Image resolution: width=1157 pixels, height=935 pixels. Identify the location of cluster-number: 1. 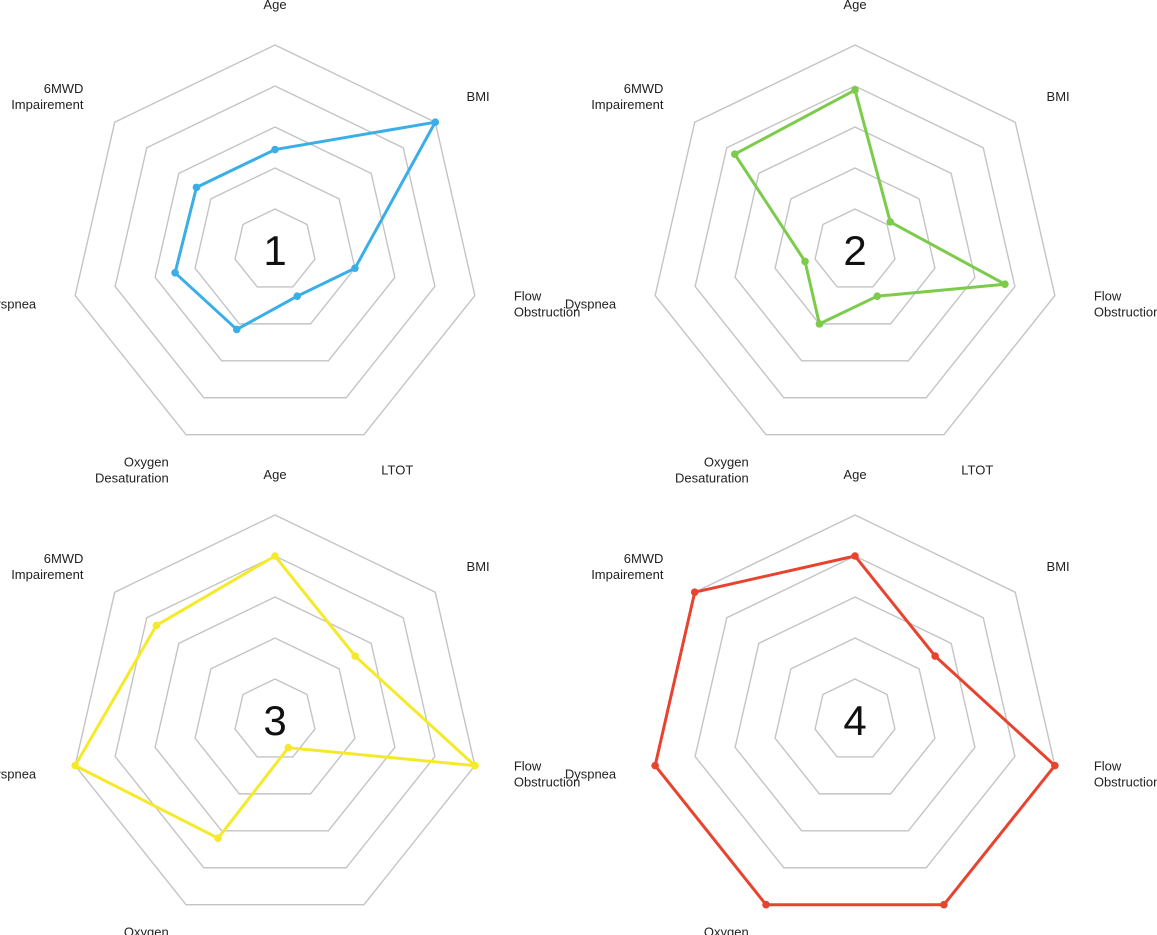
(274, 250).